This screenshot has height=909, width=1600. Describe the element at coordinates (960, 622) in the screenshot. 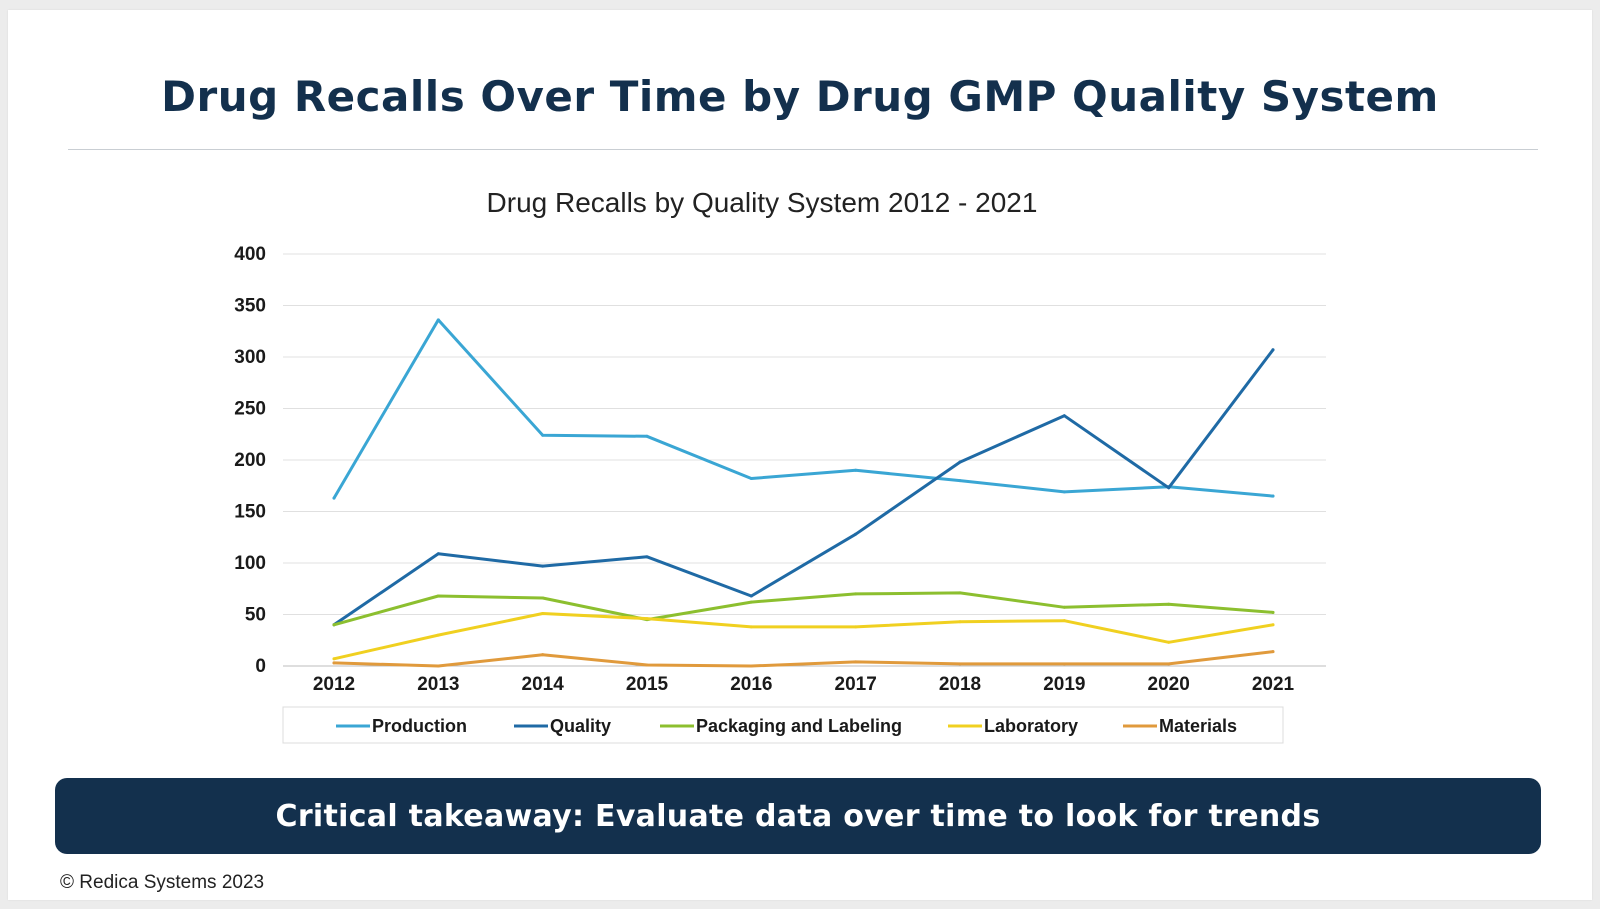

I see `data-point-laboratory-2018` at that location.